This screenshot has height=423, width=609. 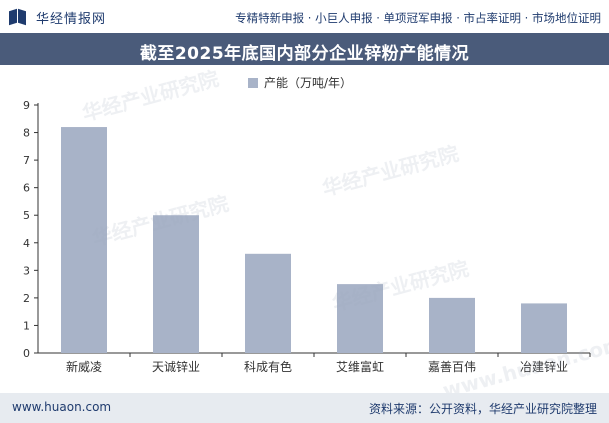 I want to click on y-tick-label: 8, so click(x=26, y=133).